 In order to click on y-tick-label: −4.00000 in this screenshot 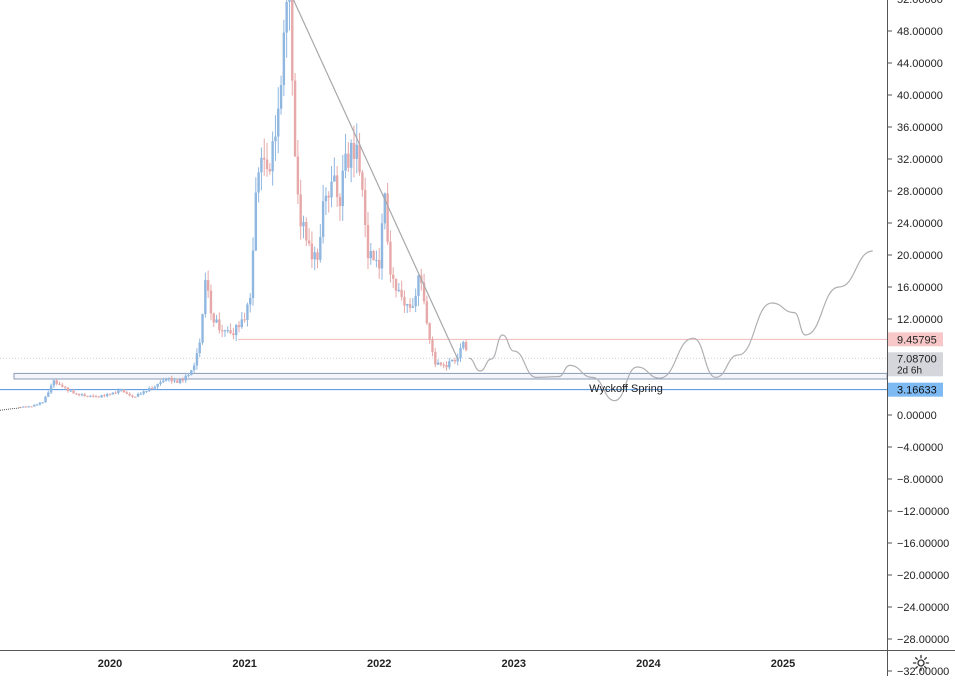, I will do `click(920, 448)`.